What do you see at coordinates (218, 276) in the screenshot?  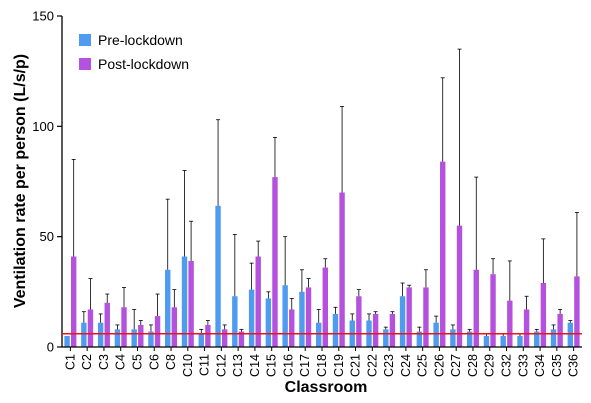 I see `bar-pre-c12` at bounding box center [218, 276].